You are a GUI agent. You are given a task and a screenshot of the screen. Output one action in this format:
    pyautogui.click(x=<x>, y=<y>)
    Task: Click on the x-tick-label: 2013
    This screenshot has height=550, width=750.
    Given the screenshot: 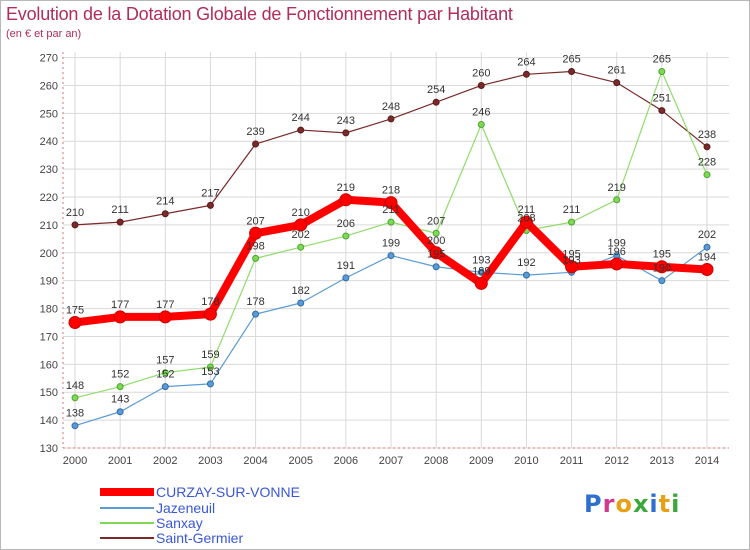 What is the action you would take?
    pyautogui.click(x=662, y=461)
    